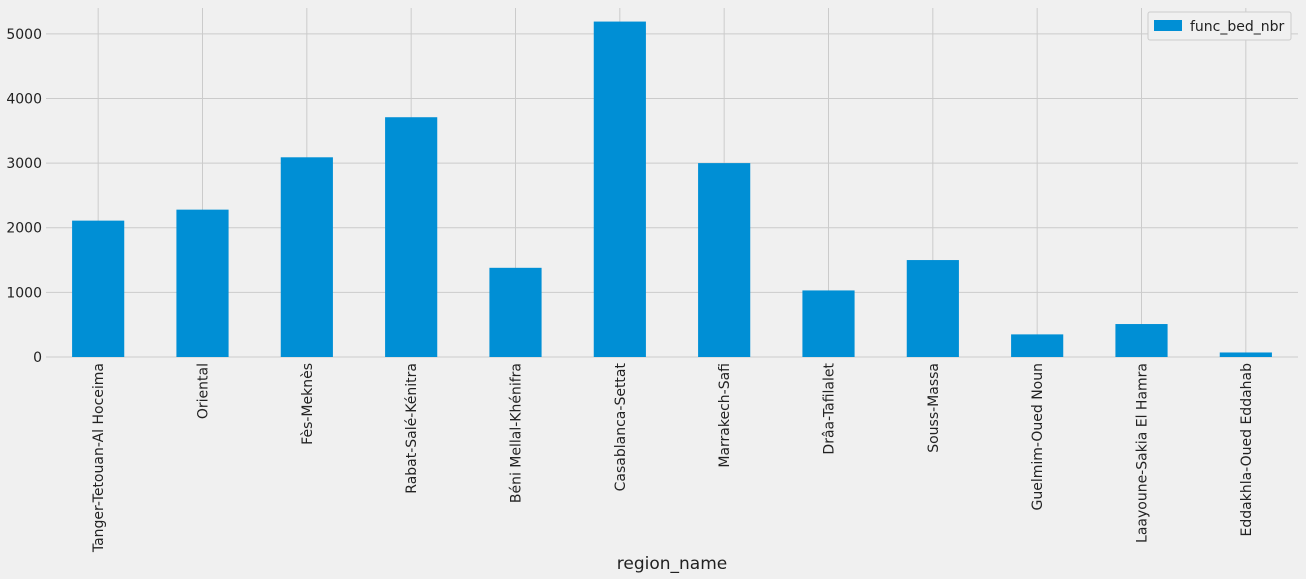  I want to click on x-tick-label: Rabat-Salé-Kénitra, so click(412, 428).